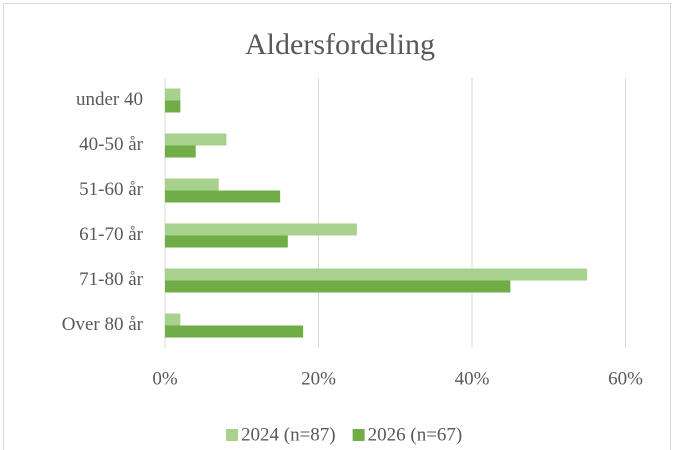 This screenshot has height=450, width=678. What do you see at coordinates (111, 279) in the screenshot?
I see `y-tick-label: 71-80 år` at bounding box center [111, 279].